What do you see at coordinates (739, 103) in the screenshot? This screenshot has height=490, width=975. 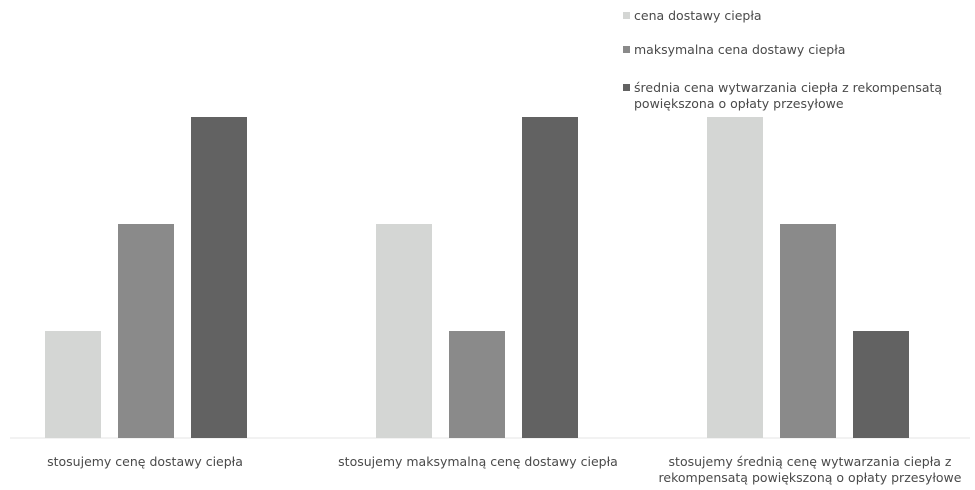 I see `legend-label-3-line-2: powiększona o opłaty przesyłowe` at bounding box center [739, 103].